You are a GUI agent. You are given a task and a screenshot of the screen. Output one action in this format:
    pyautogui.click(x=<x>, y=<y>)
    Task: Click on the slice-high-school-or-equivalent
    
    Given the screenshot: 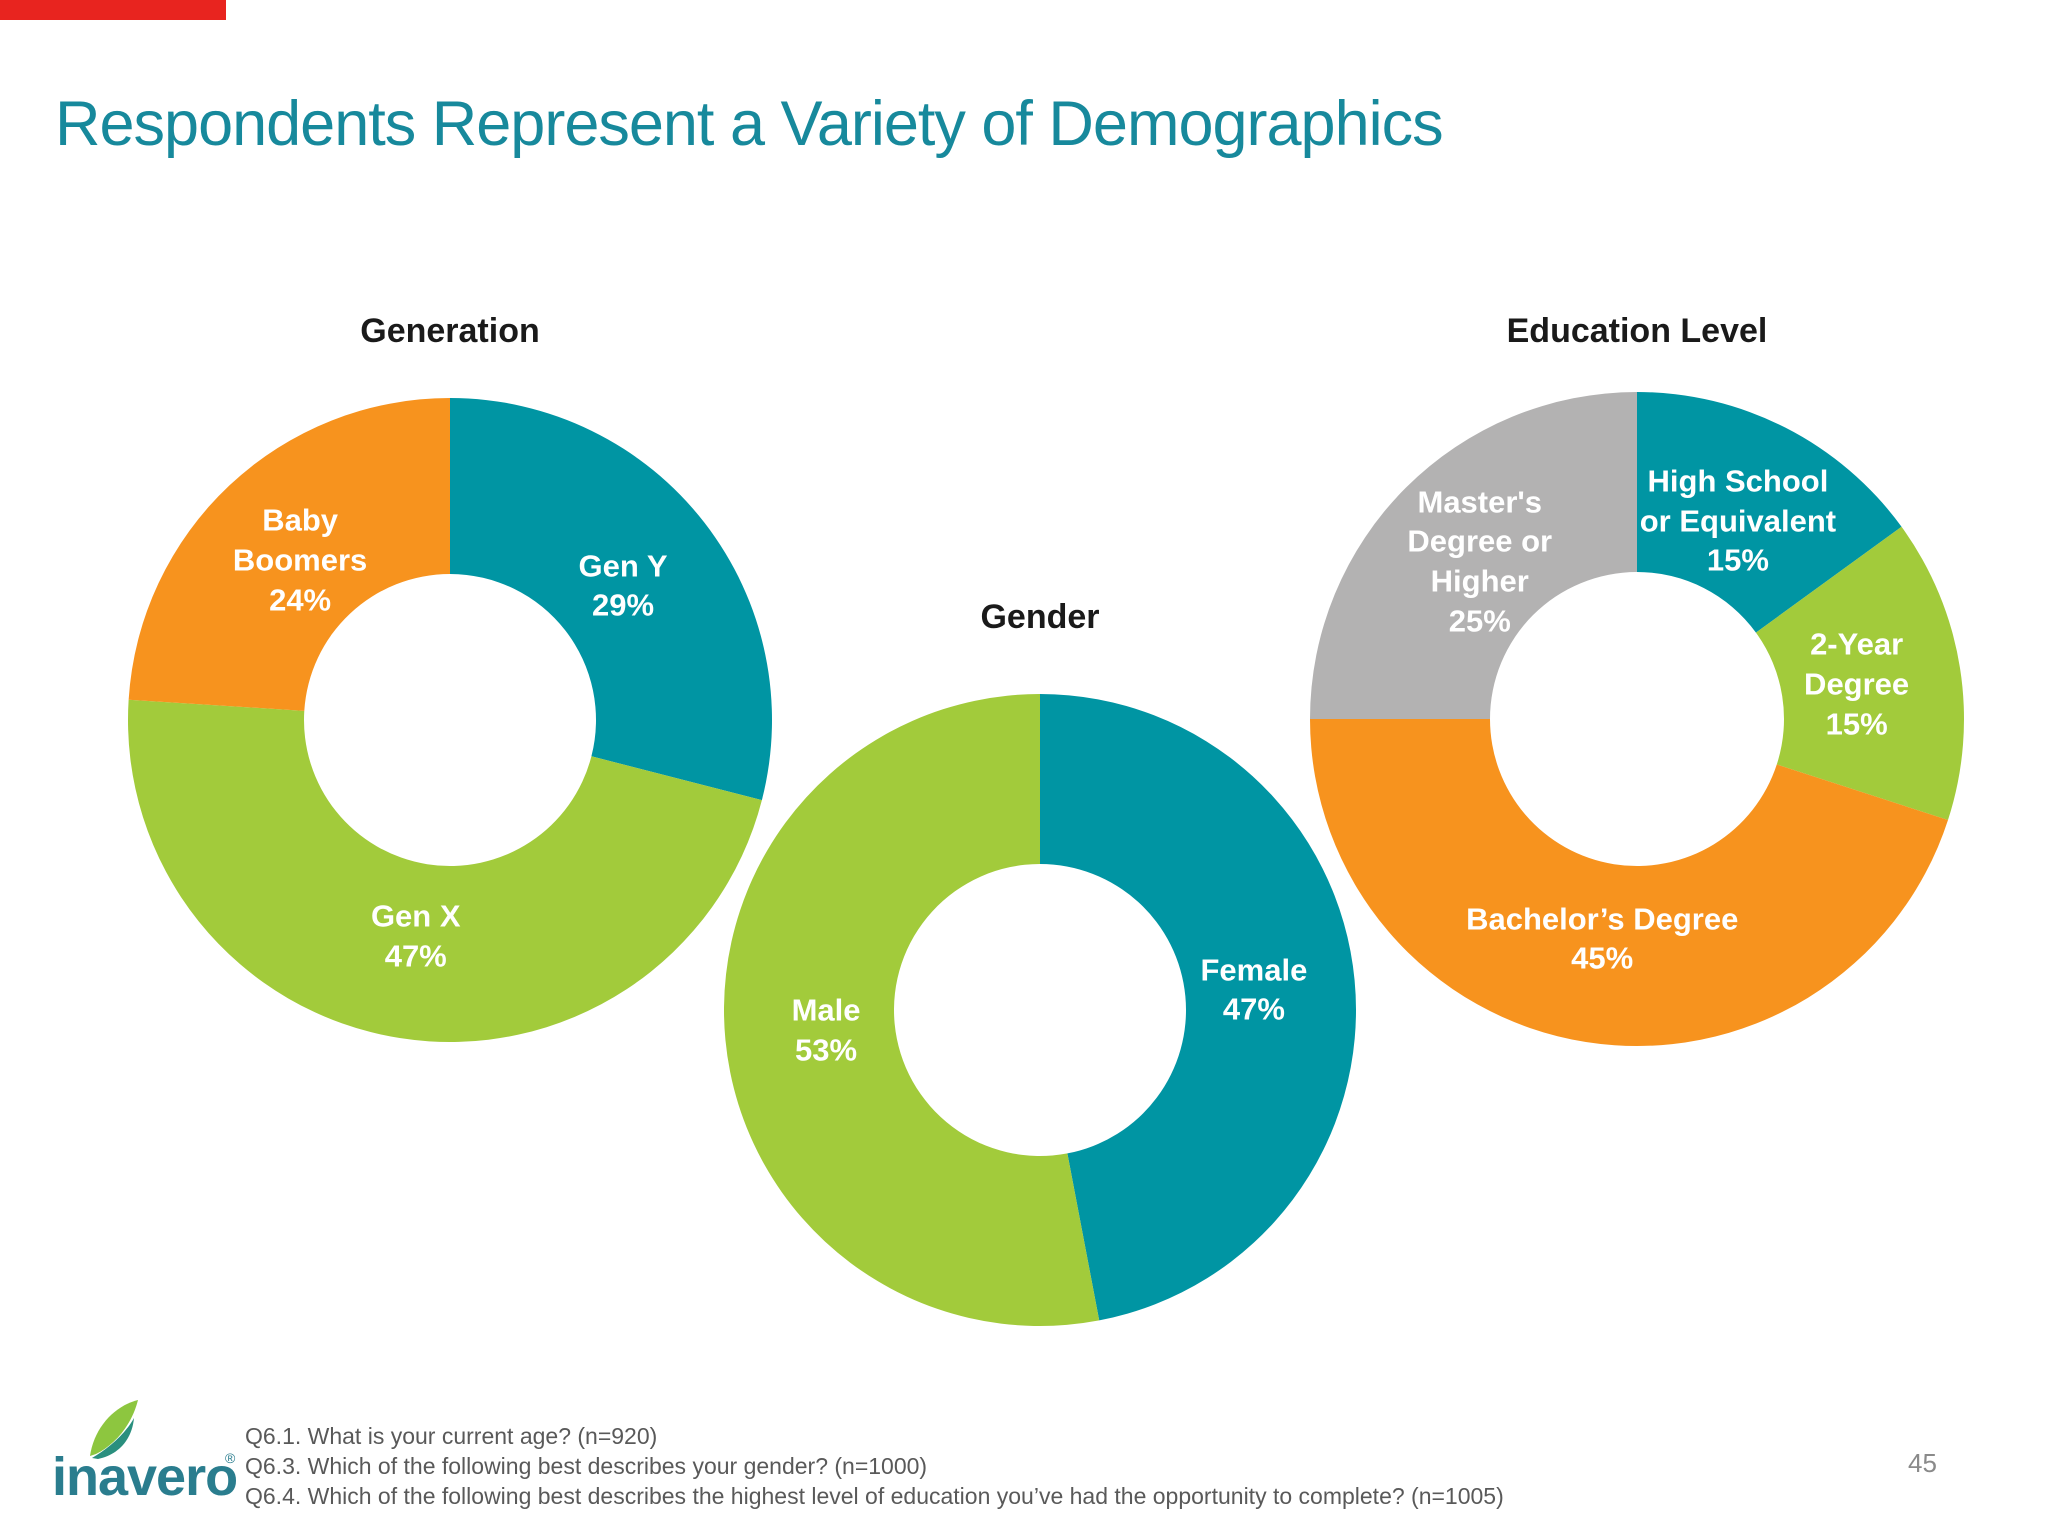 What is the action you would take?
    pyautogui.click(x=1769, y=512)
    